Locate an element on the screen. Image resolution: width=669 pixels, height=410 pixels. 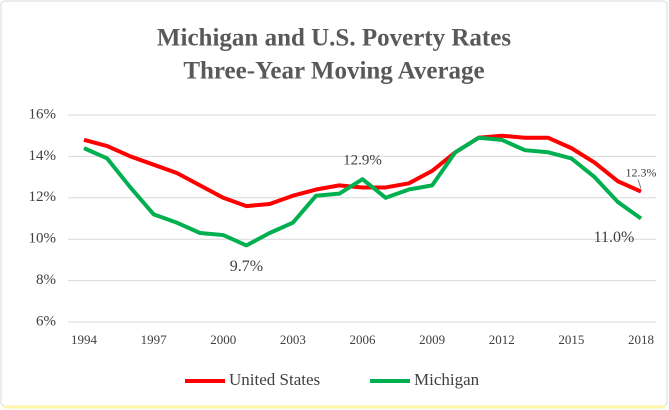
y-tick-label: 8% is located at coordinates (46, 280).